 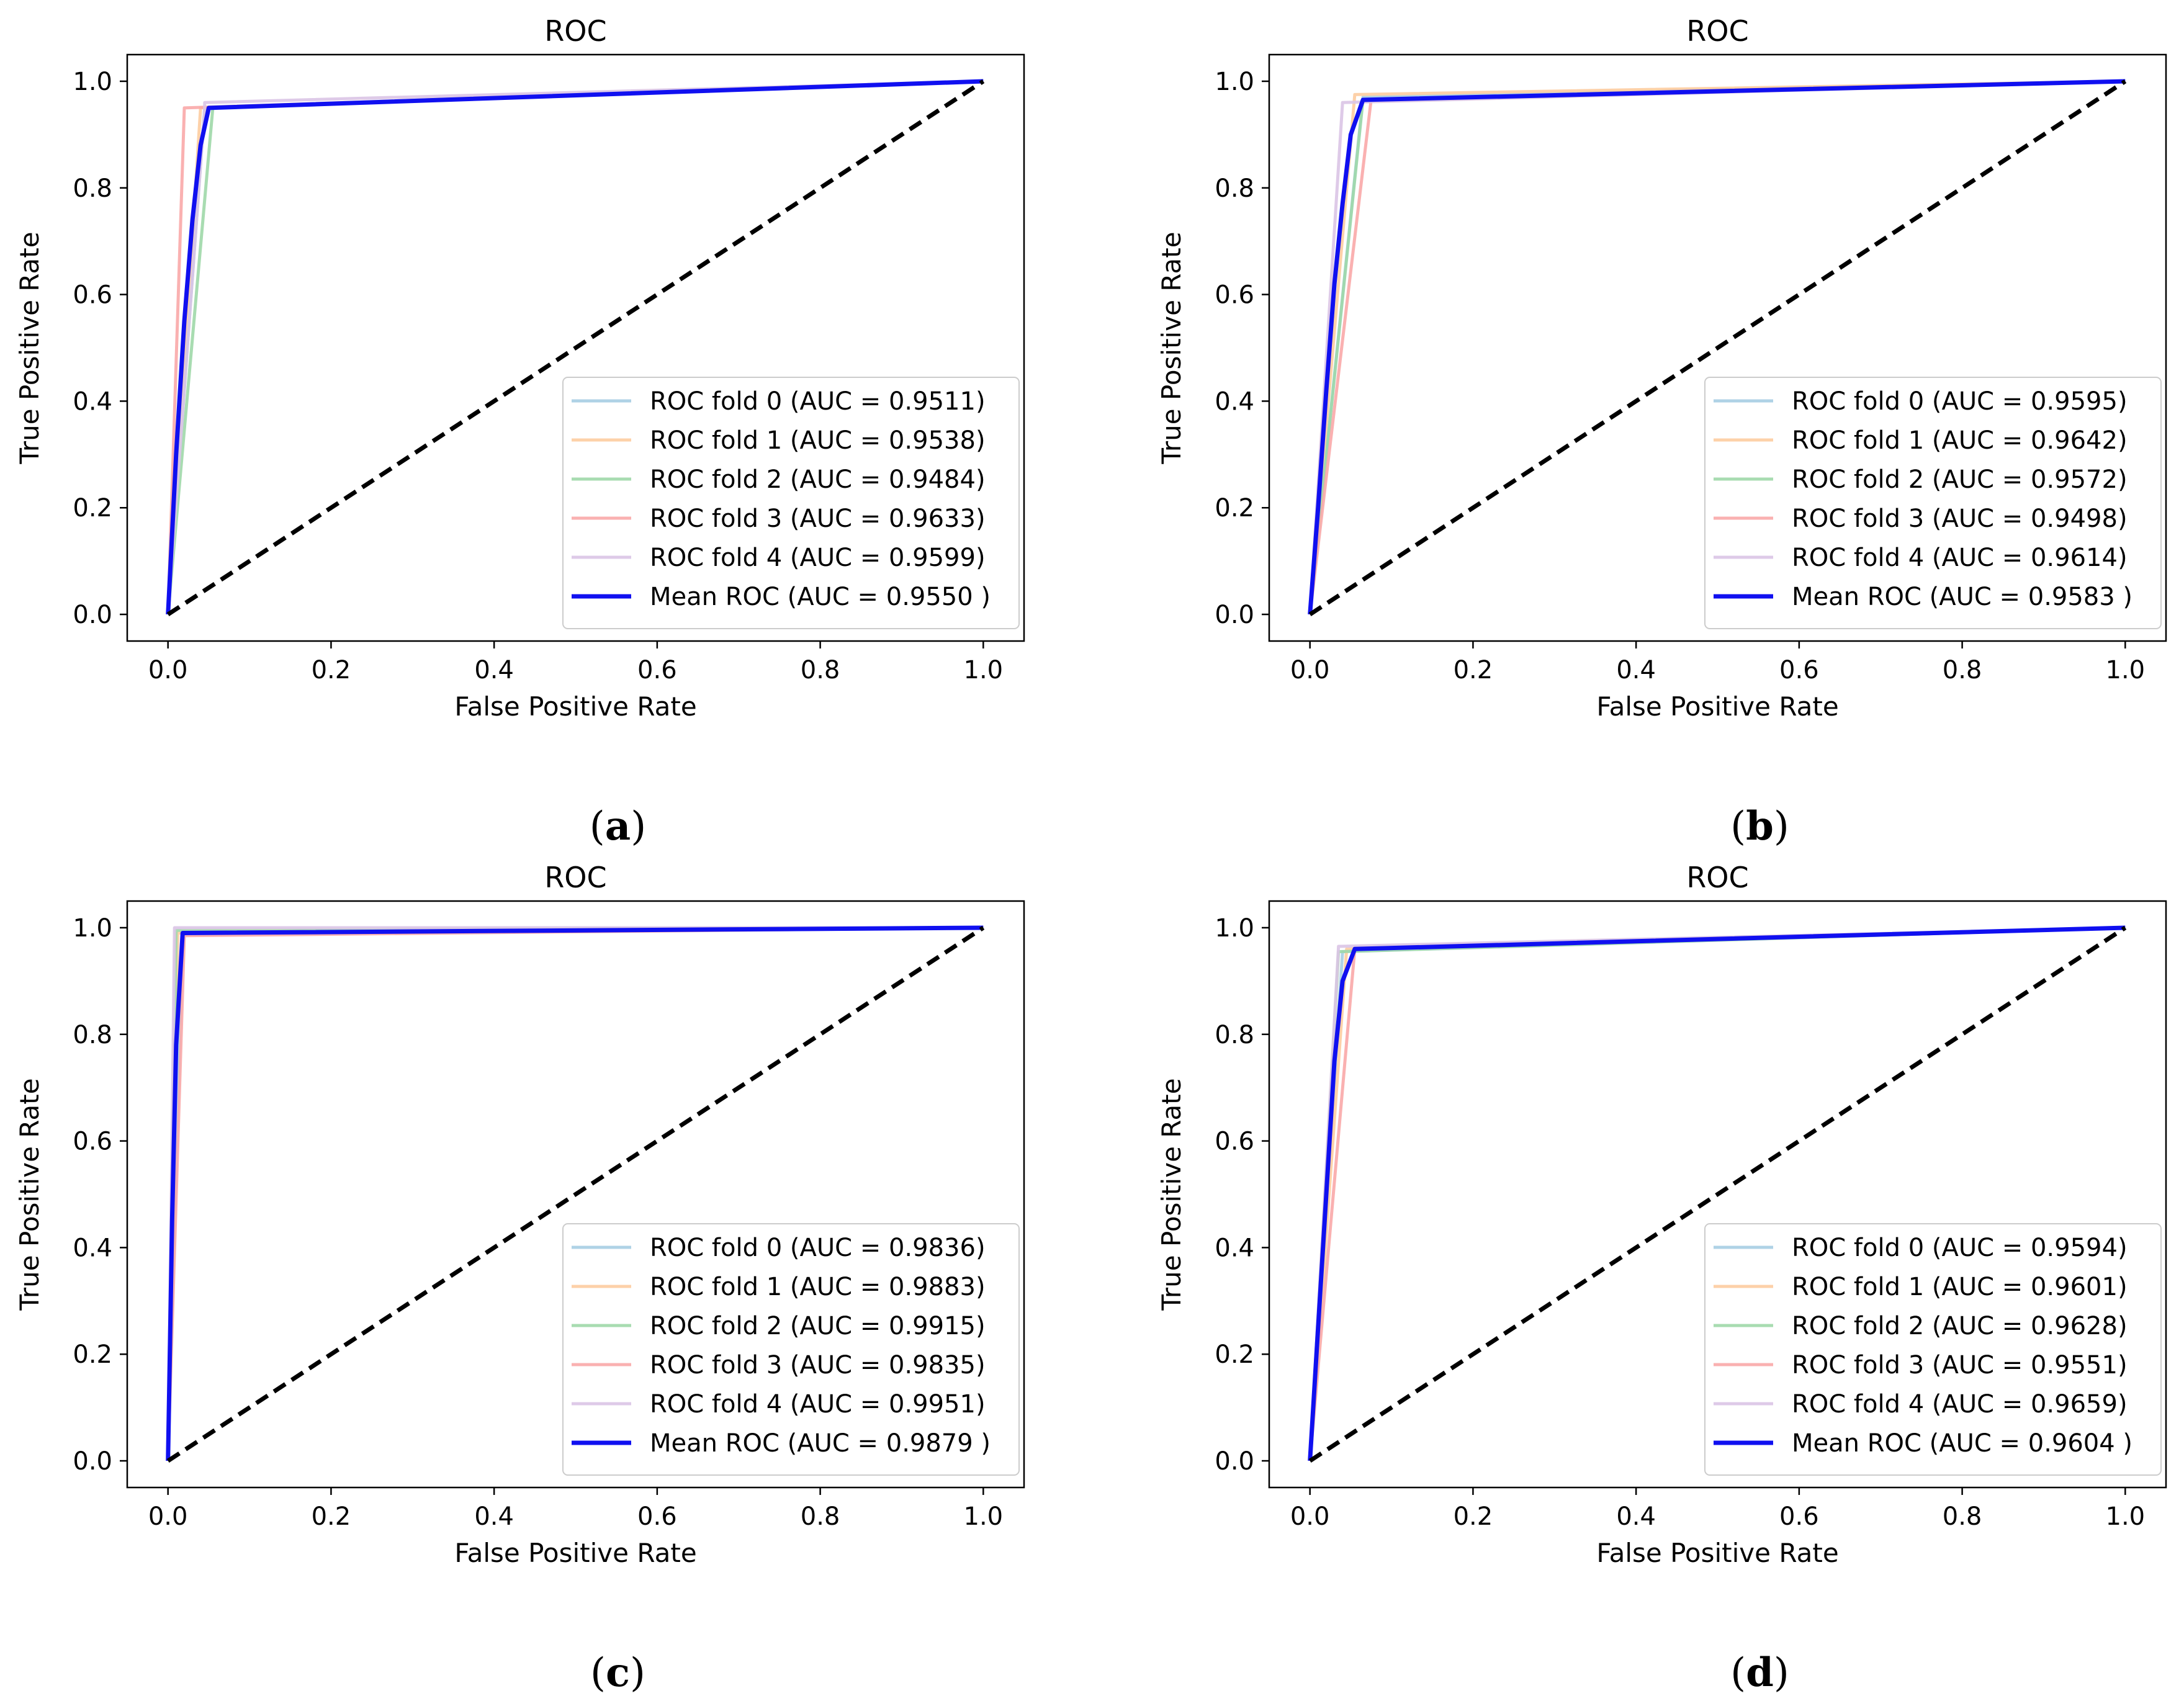 What do you see at coordinates (1962, 597) in the screenshot?
I see `legend-label: Mean ROC (AUC = 0.9583 )` at bounding box center [1962, 597].